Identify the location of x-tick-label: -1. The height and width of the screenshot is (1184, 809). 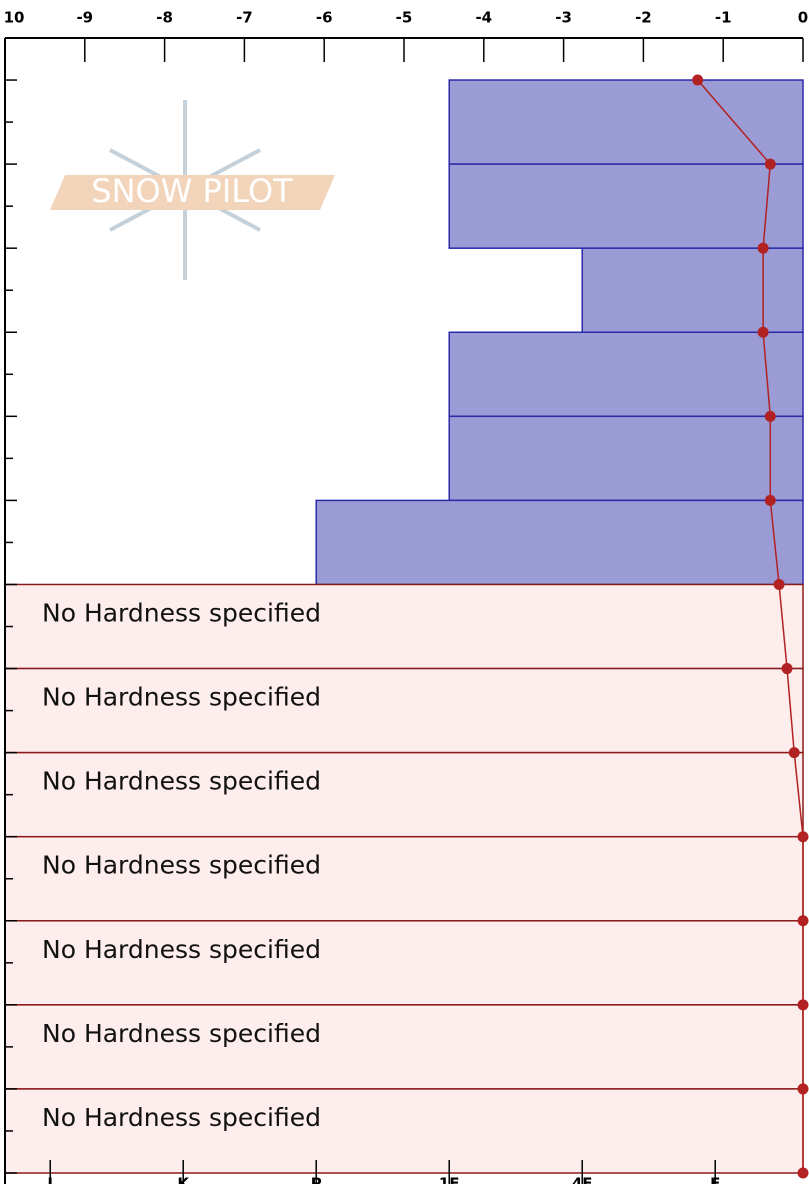
(723, 18).